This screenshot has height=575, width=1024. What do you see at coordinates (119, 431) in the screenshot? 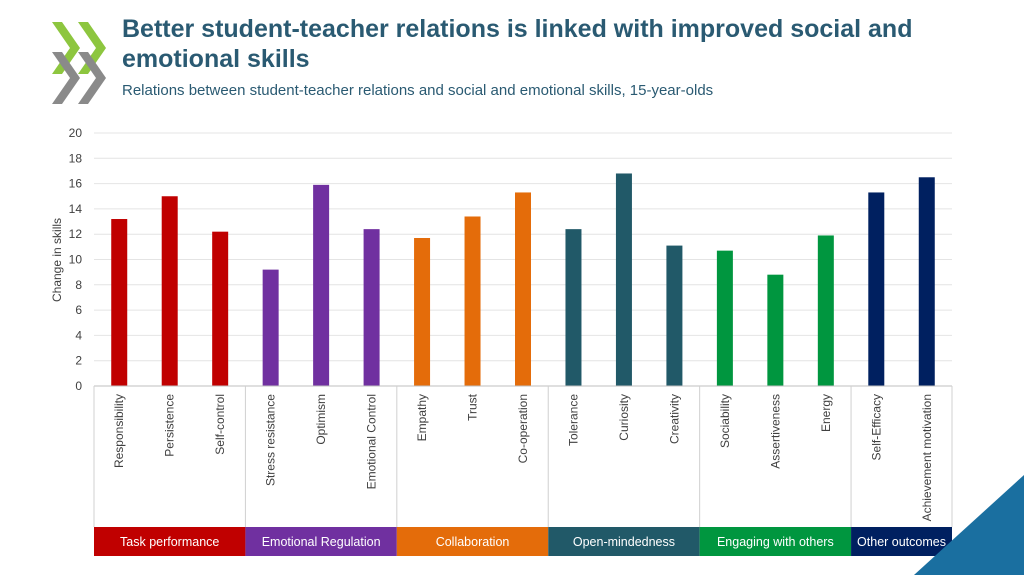
I see `category-label: Responsibility` at bounding box center [119, 431].